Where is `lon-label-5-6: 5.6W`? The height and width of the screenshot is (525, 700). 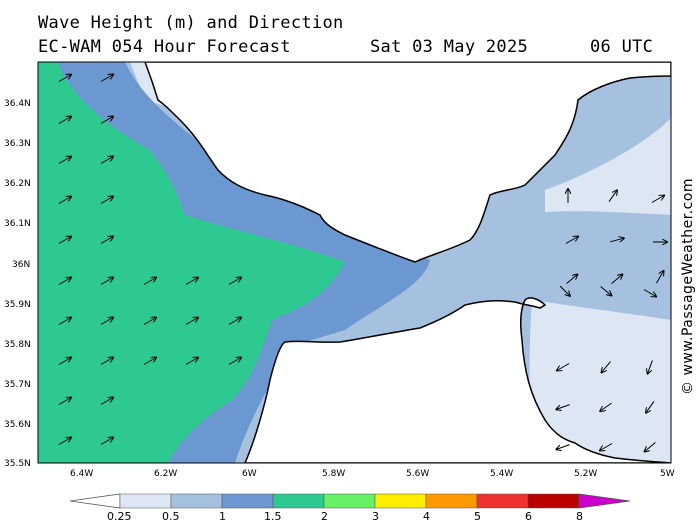
lon-label-5-6: 5.6W is located at coordinates (417, 474).